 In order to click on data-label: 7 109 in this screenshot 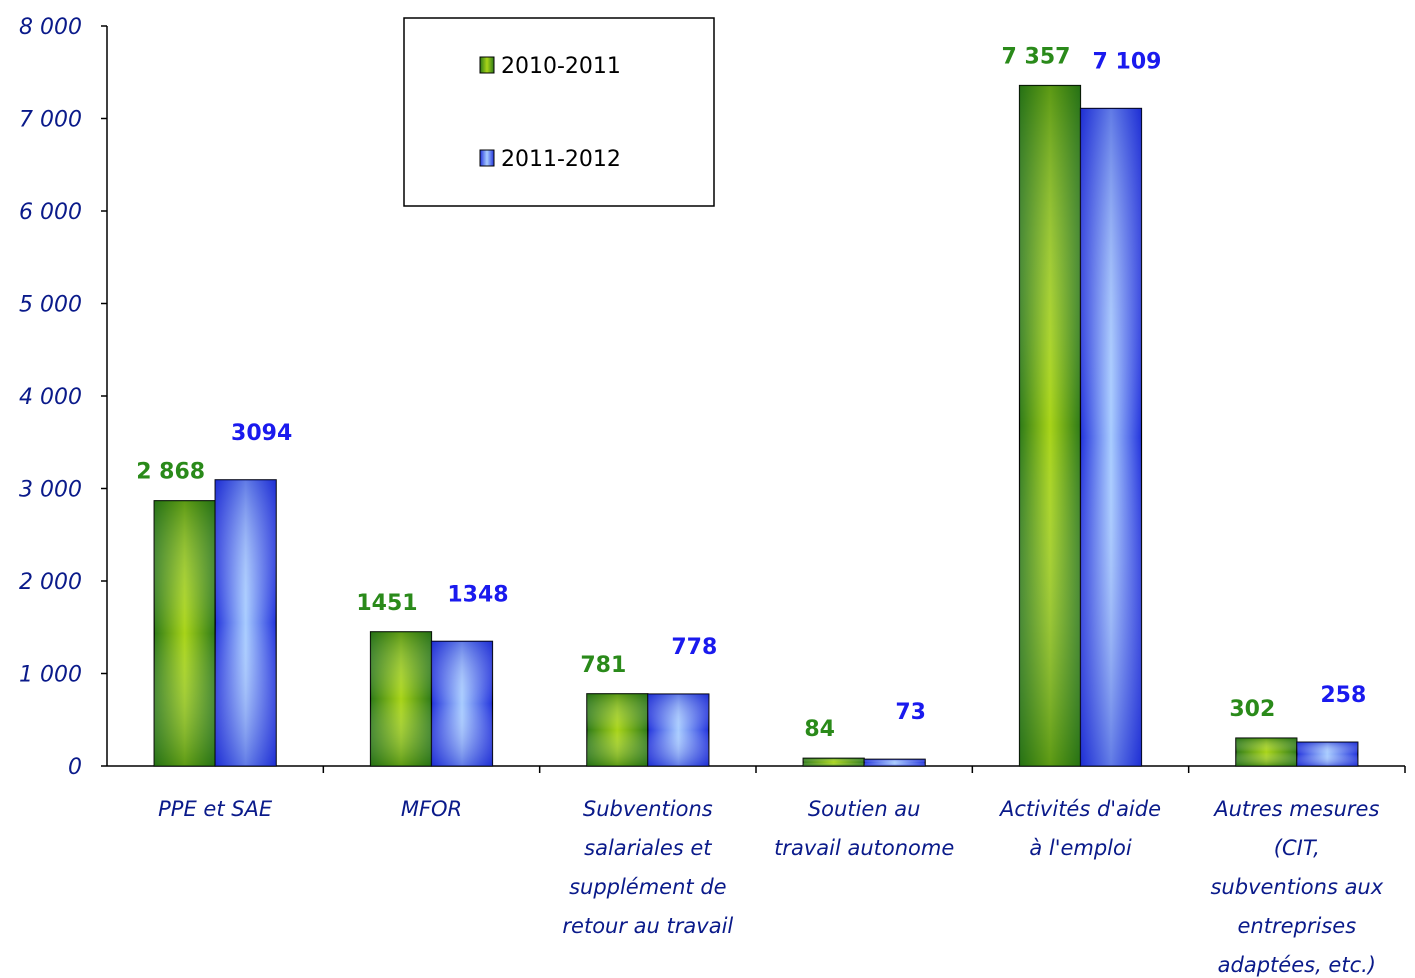, I will do `click(1127, 61)`.